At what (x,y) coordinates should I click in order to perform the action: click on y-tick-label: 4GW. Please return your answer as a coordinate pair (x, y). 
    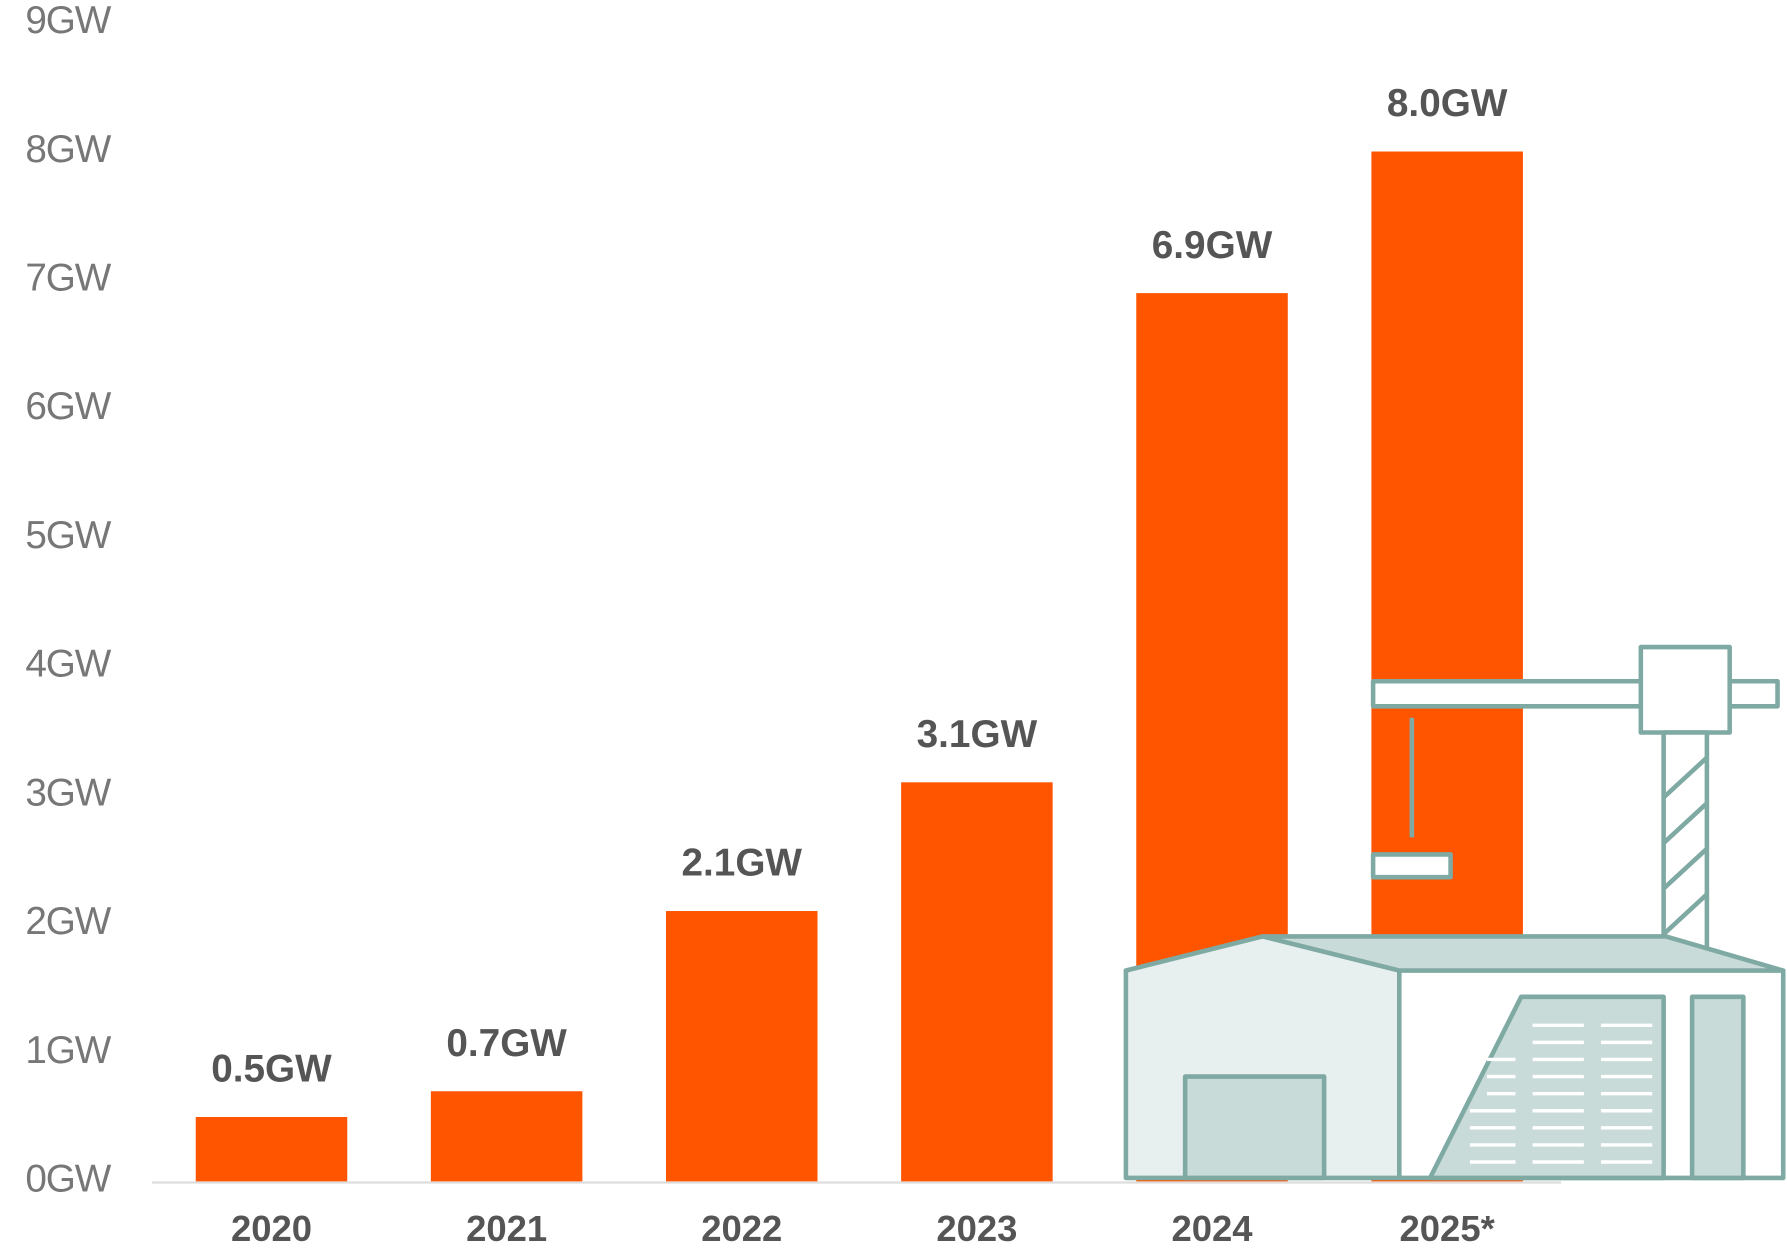
    Looking at the image, I should click on (68, 664).